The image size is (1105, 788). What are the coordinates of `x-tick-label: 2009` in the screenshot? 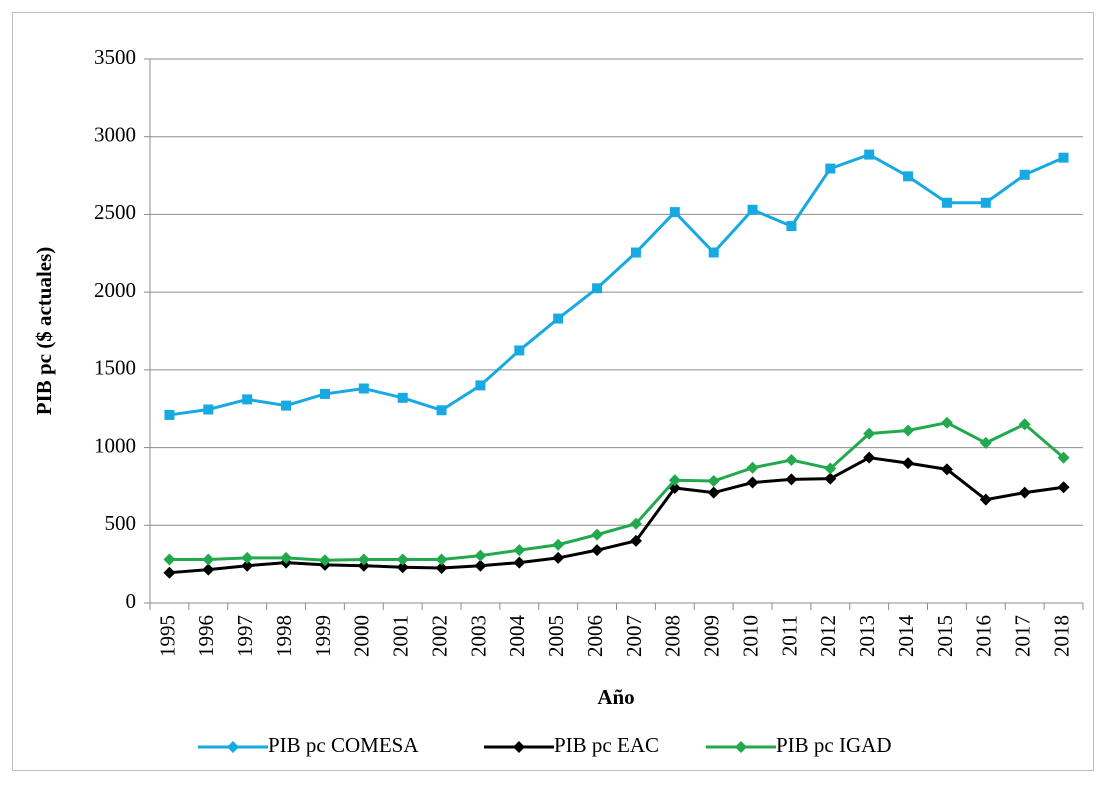 It's located at (712, 636).